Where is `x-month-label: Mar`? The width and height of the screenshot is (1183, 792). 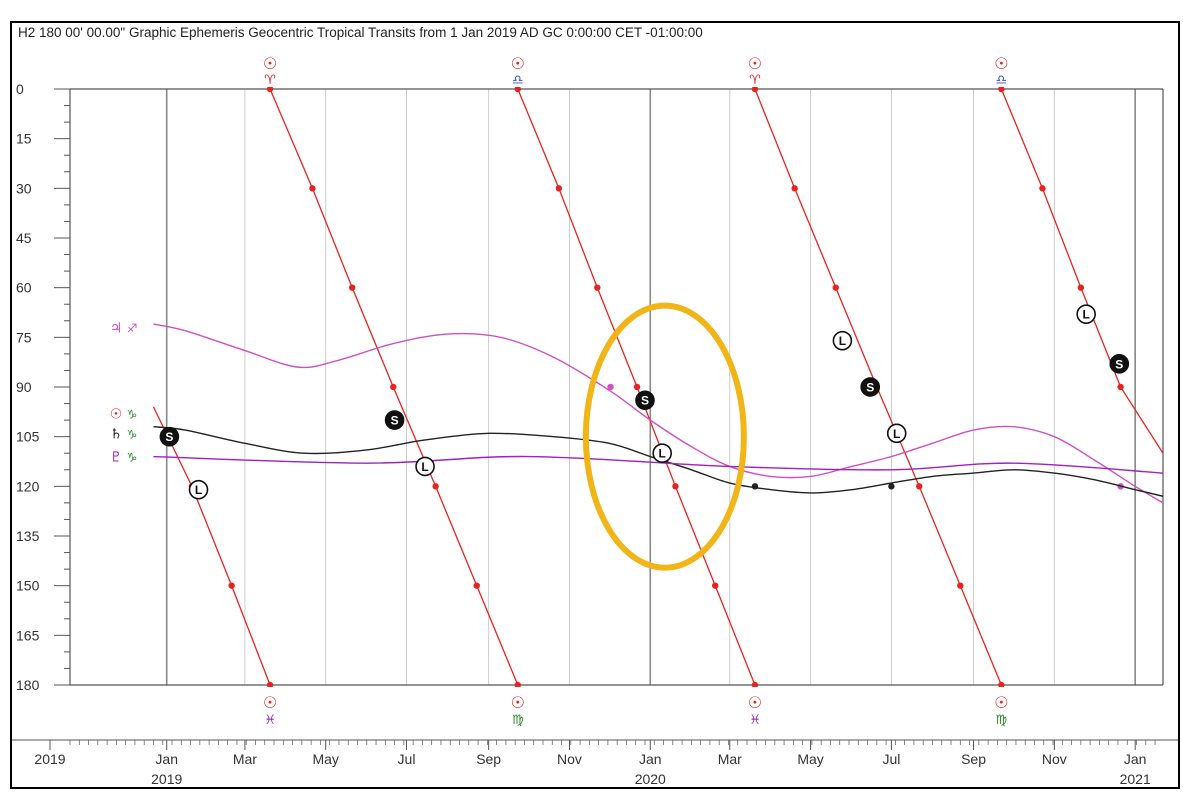 x-month-label: Mar is located at coordinates (730, 759).